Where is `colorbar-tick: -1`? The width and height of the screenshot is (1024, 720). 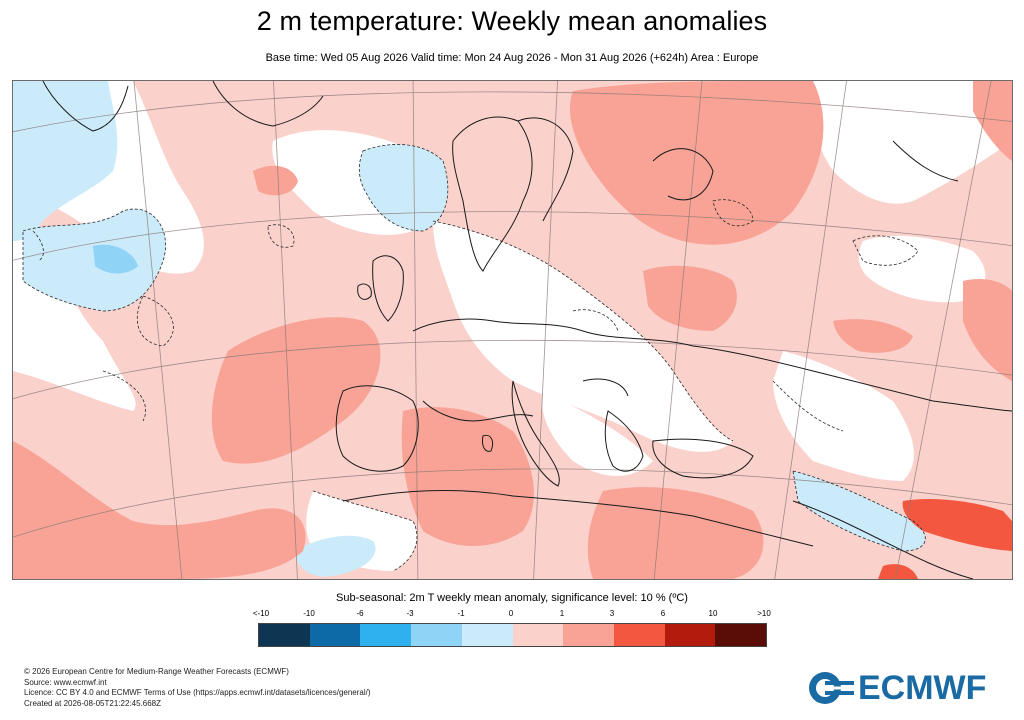
colorbar-tick: -1 is located at coordinates (461, 613).